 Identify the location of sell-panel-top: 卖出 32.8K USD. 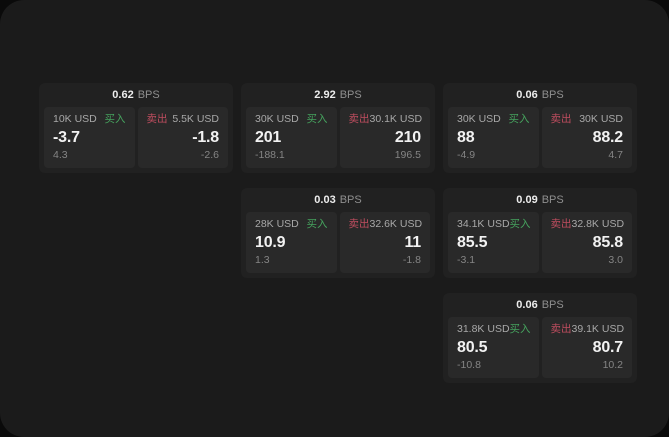
(587, 224).